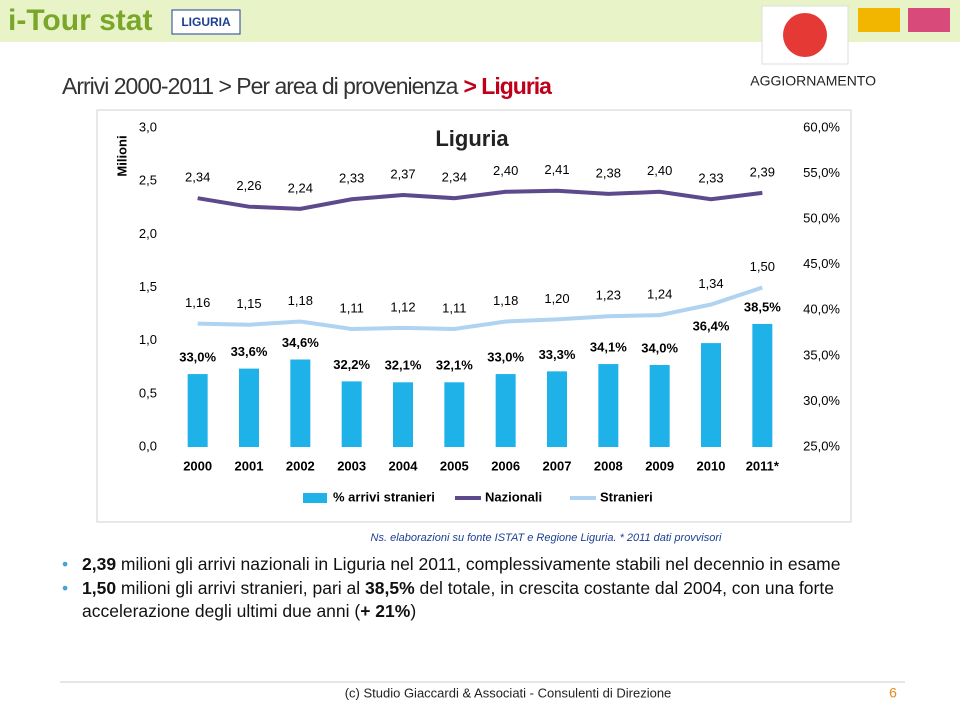 The height and width of the screenshot is (706, 960). I want to click on data-label: 1,23, so click(608, 295).